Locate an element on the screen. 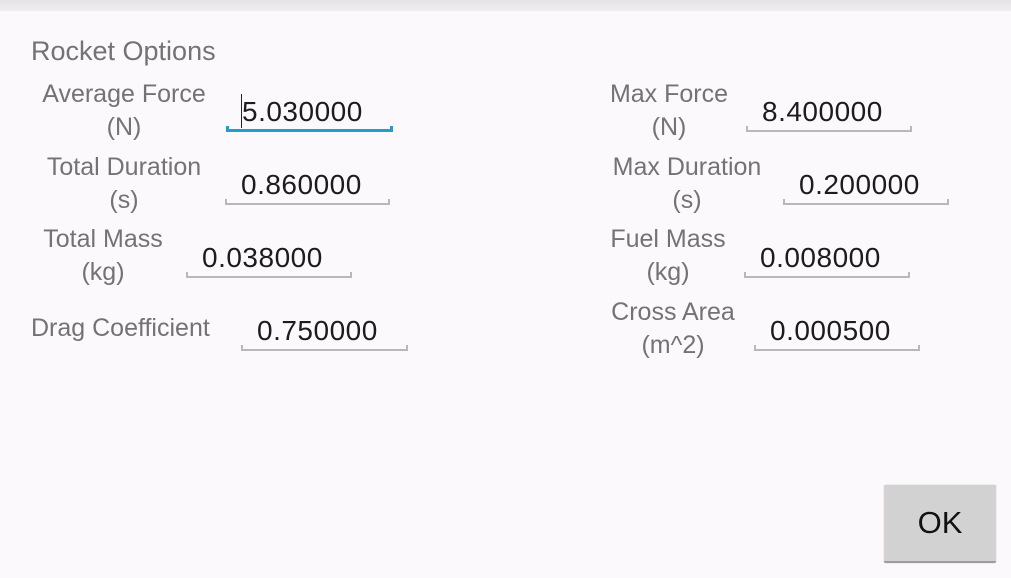  total-duration-label: Total Duration (s) is located at coordinates (124, 183).